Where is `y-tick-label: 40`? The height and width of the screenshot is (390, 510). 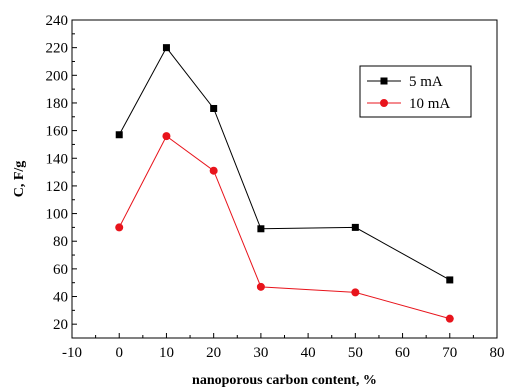
y-tick-label: 40 is located at coordinates (60, 298).